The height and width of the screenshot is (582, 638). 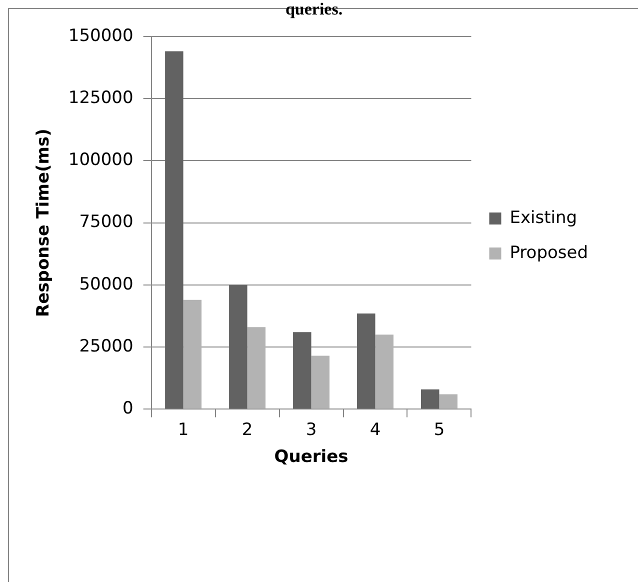 I want to click on legend-label: Existing, so click(x=544, y=218).